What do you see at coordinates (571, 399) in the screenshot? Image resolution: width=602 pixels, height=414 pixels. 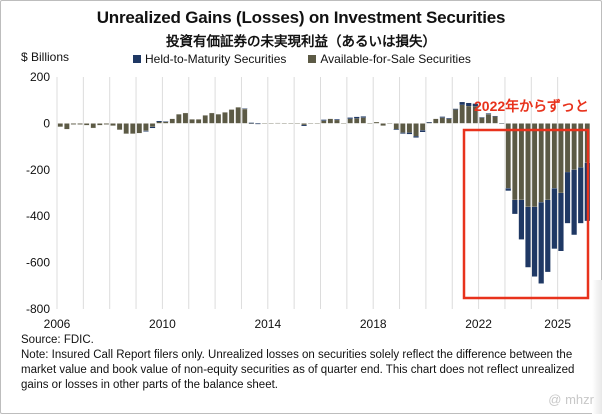 I see `watermark: @ mhzr` at bounding box center [571, 399].